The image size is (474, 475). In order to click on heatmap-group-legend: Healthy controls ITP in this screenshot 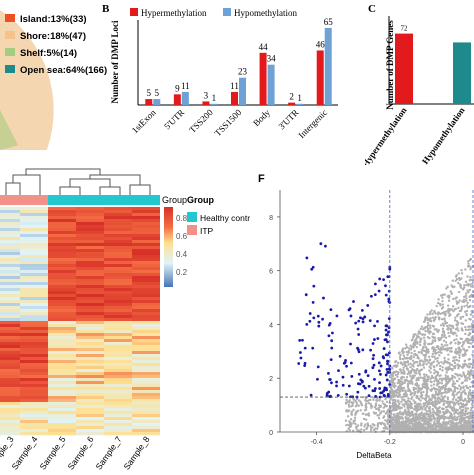, I will do `click(218, 224)`.